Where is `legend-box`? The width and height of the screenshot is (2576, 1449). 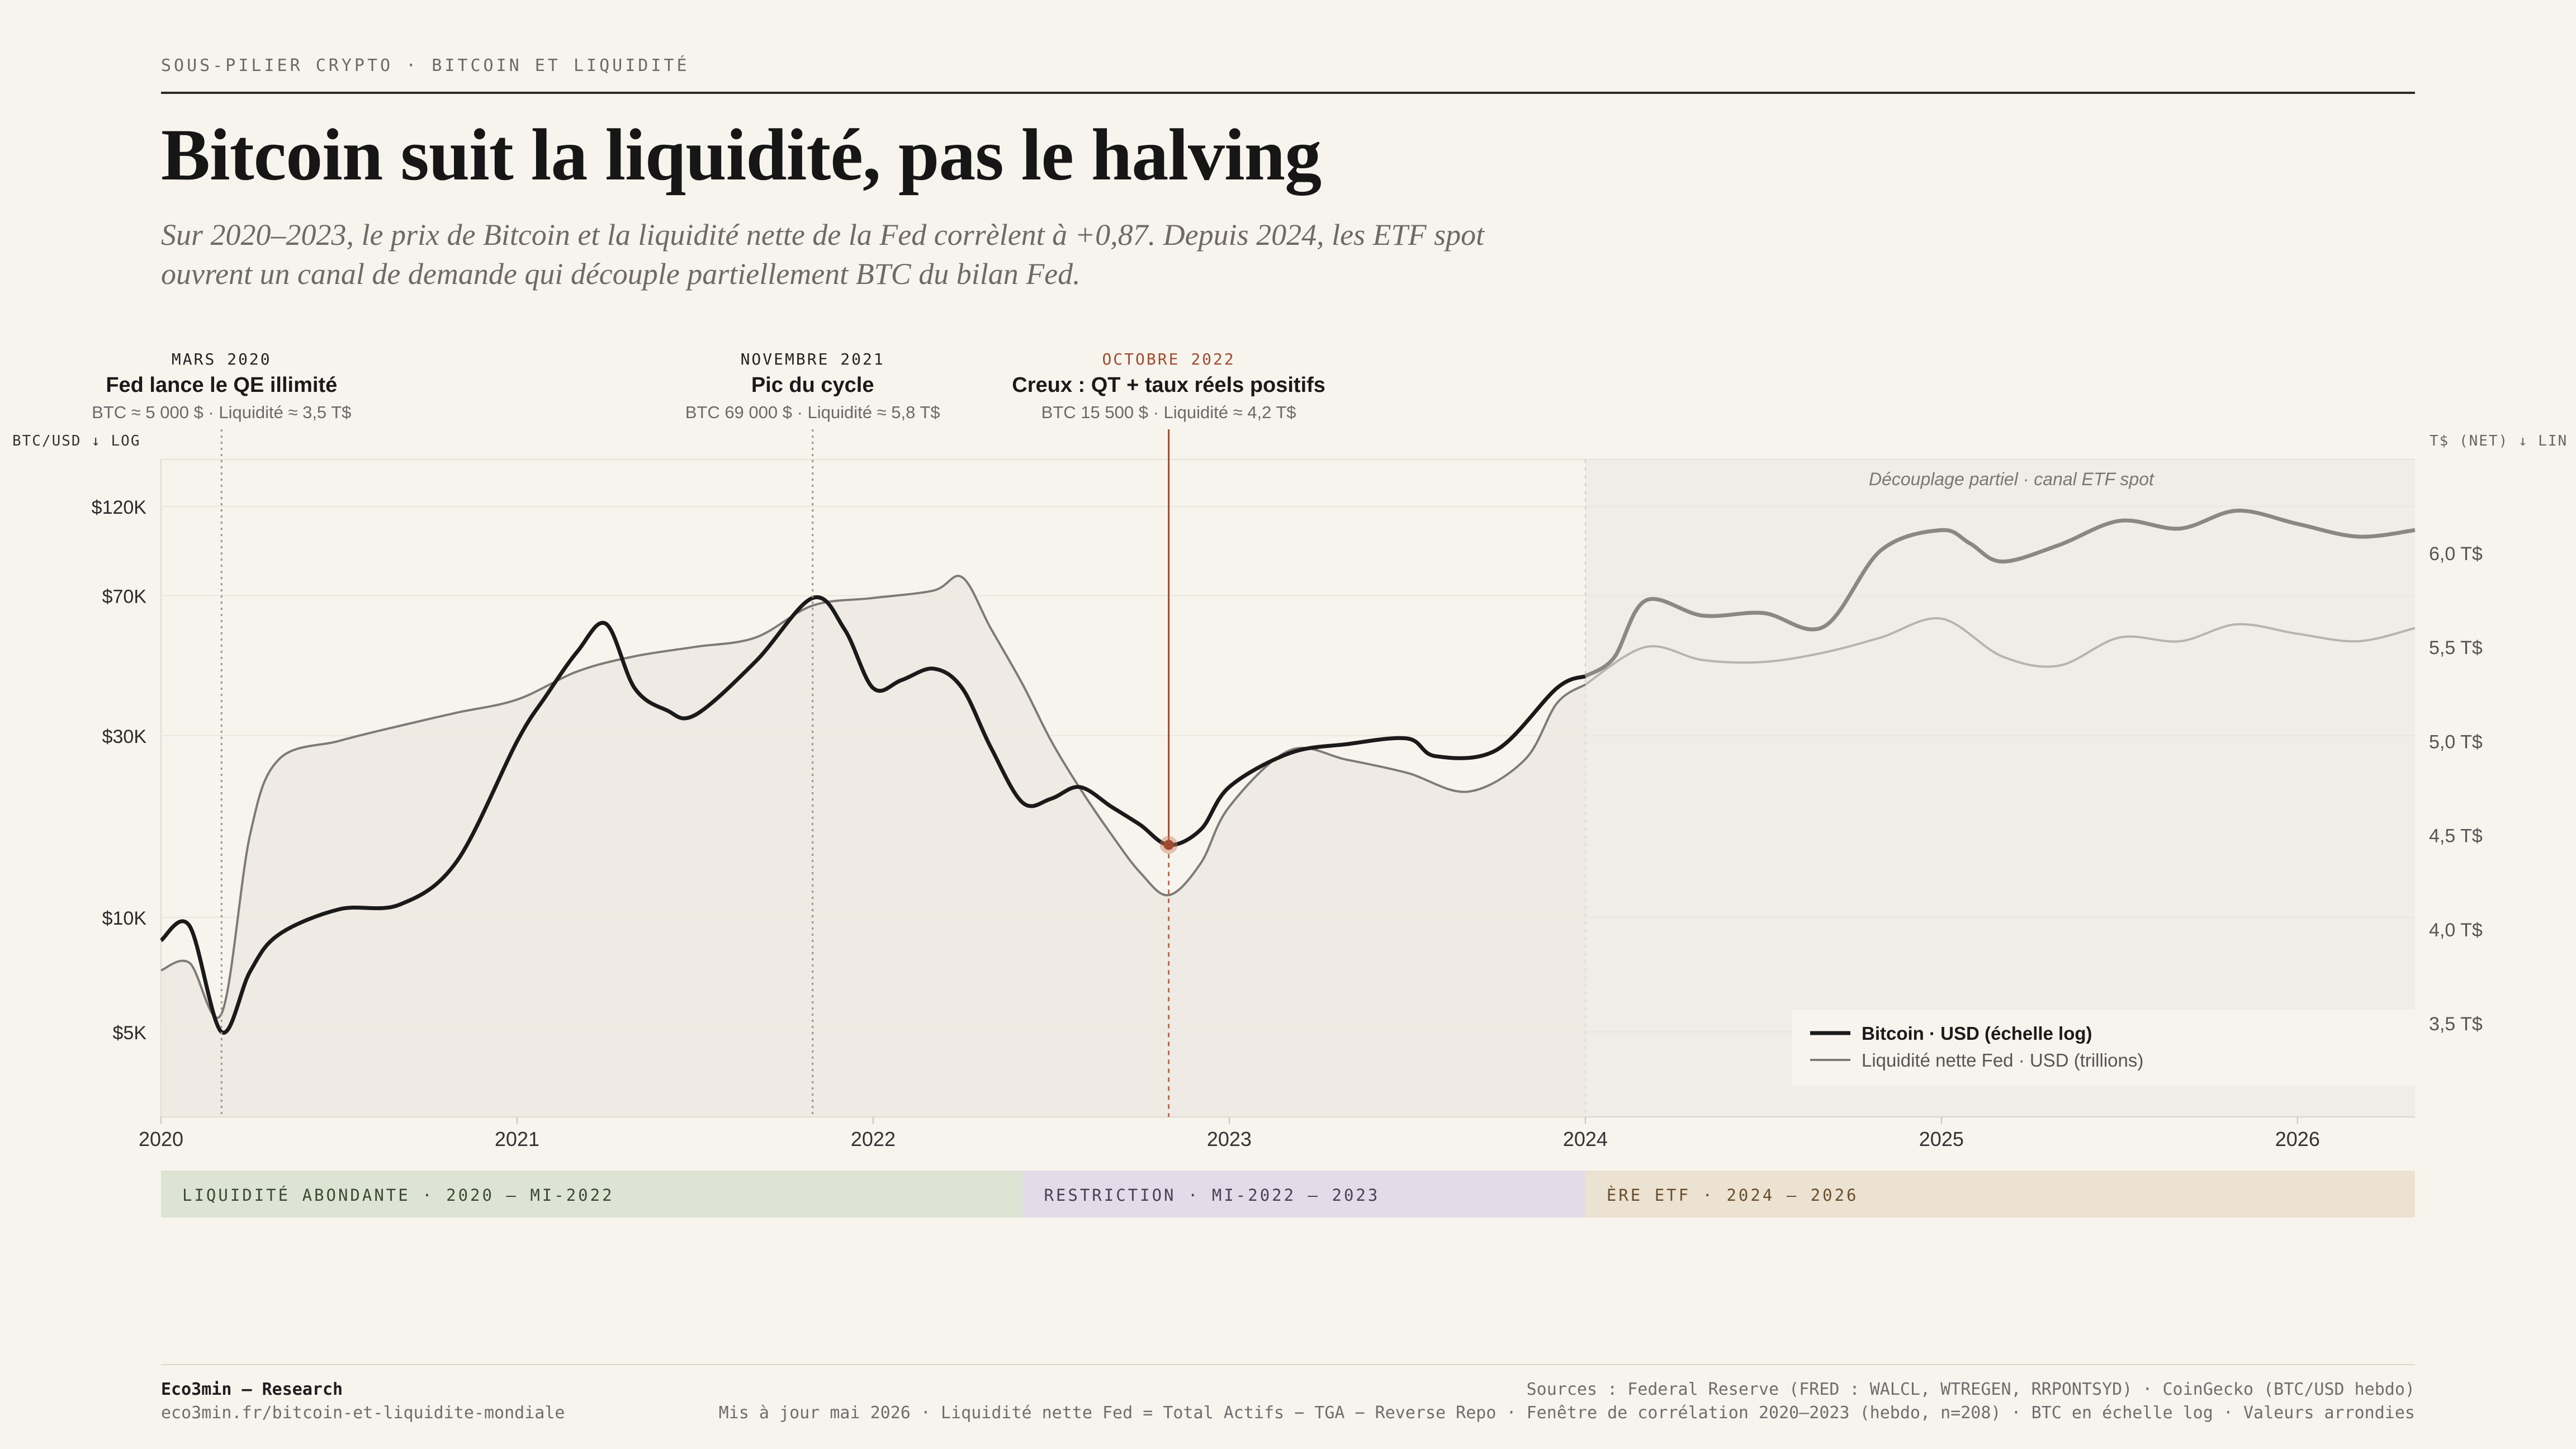 legend-box is located at coordinates (2103, 1048).